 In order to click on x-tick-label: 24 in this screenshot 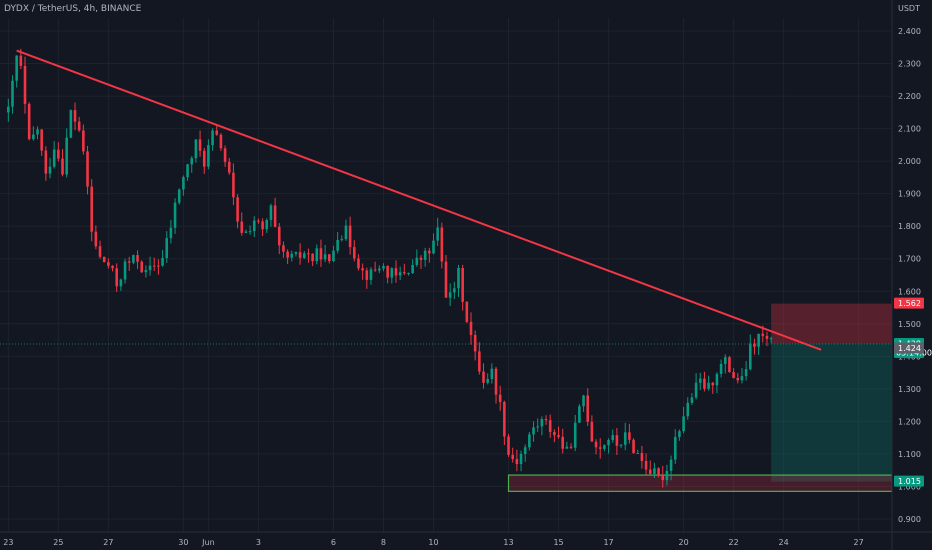, I will do `click(784, 542)`.